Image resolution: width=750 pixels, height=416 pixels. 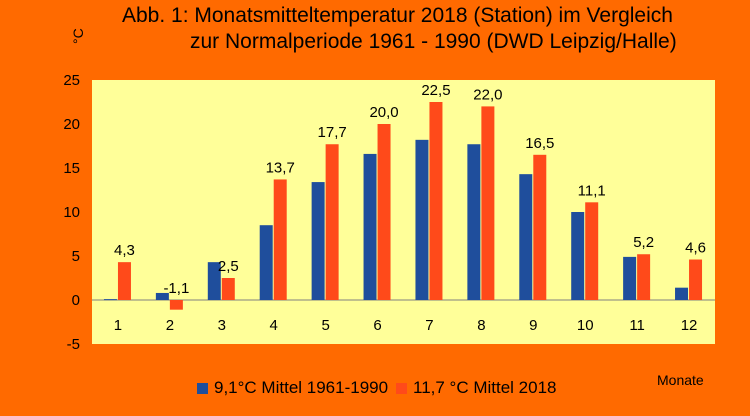 I want to click on x-tick-label: 10, so click(x=585, y=325).